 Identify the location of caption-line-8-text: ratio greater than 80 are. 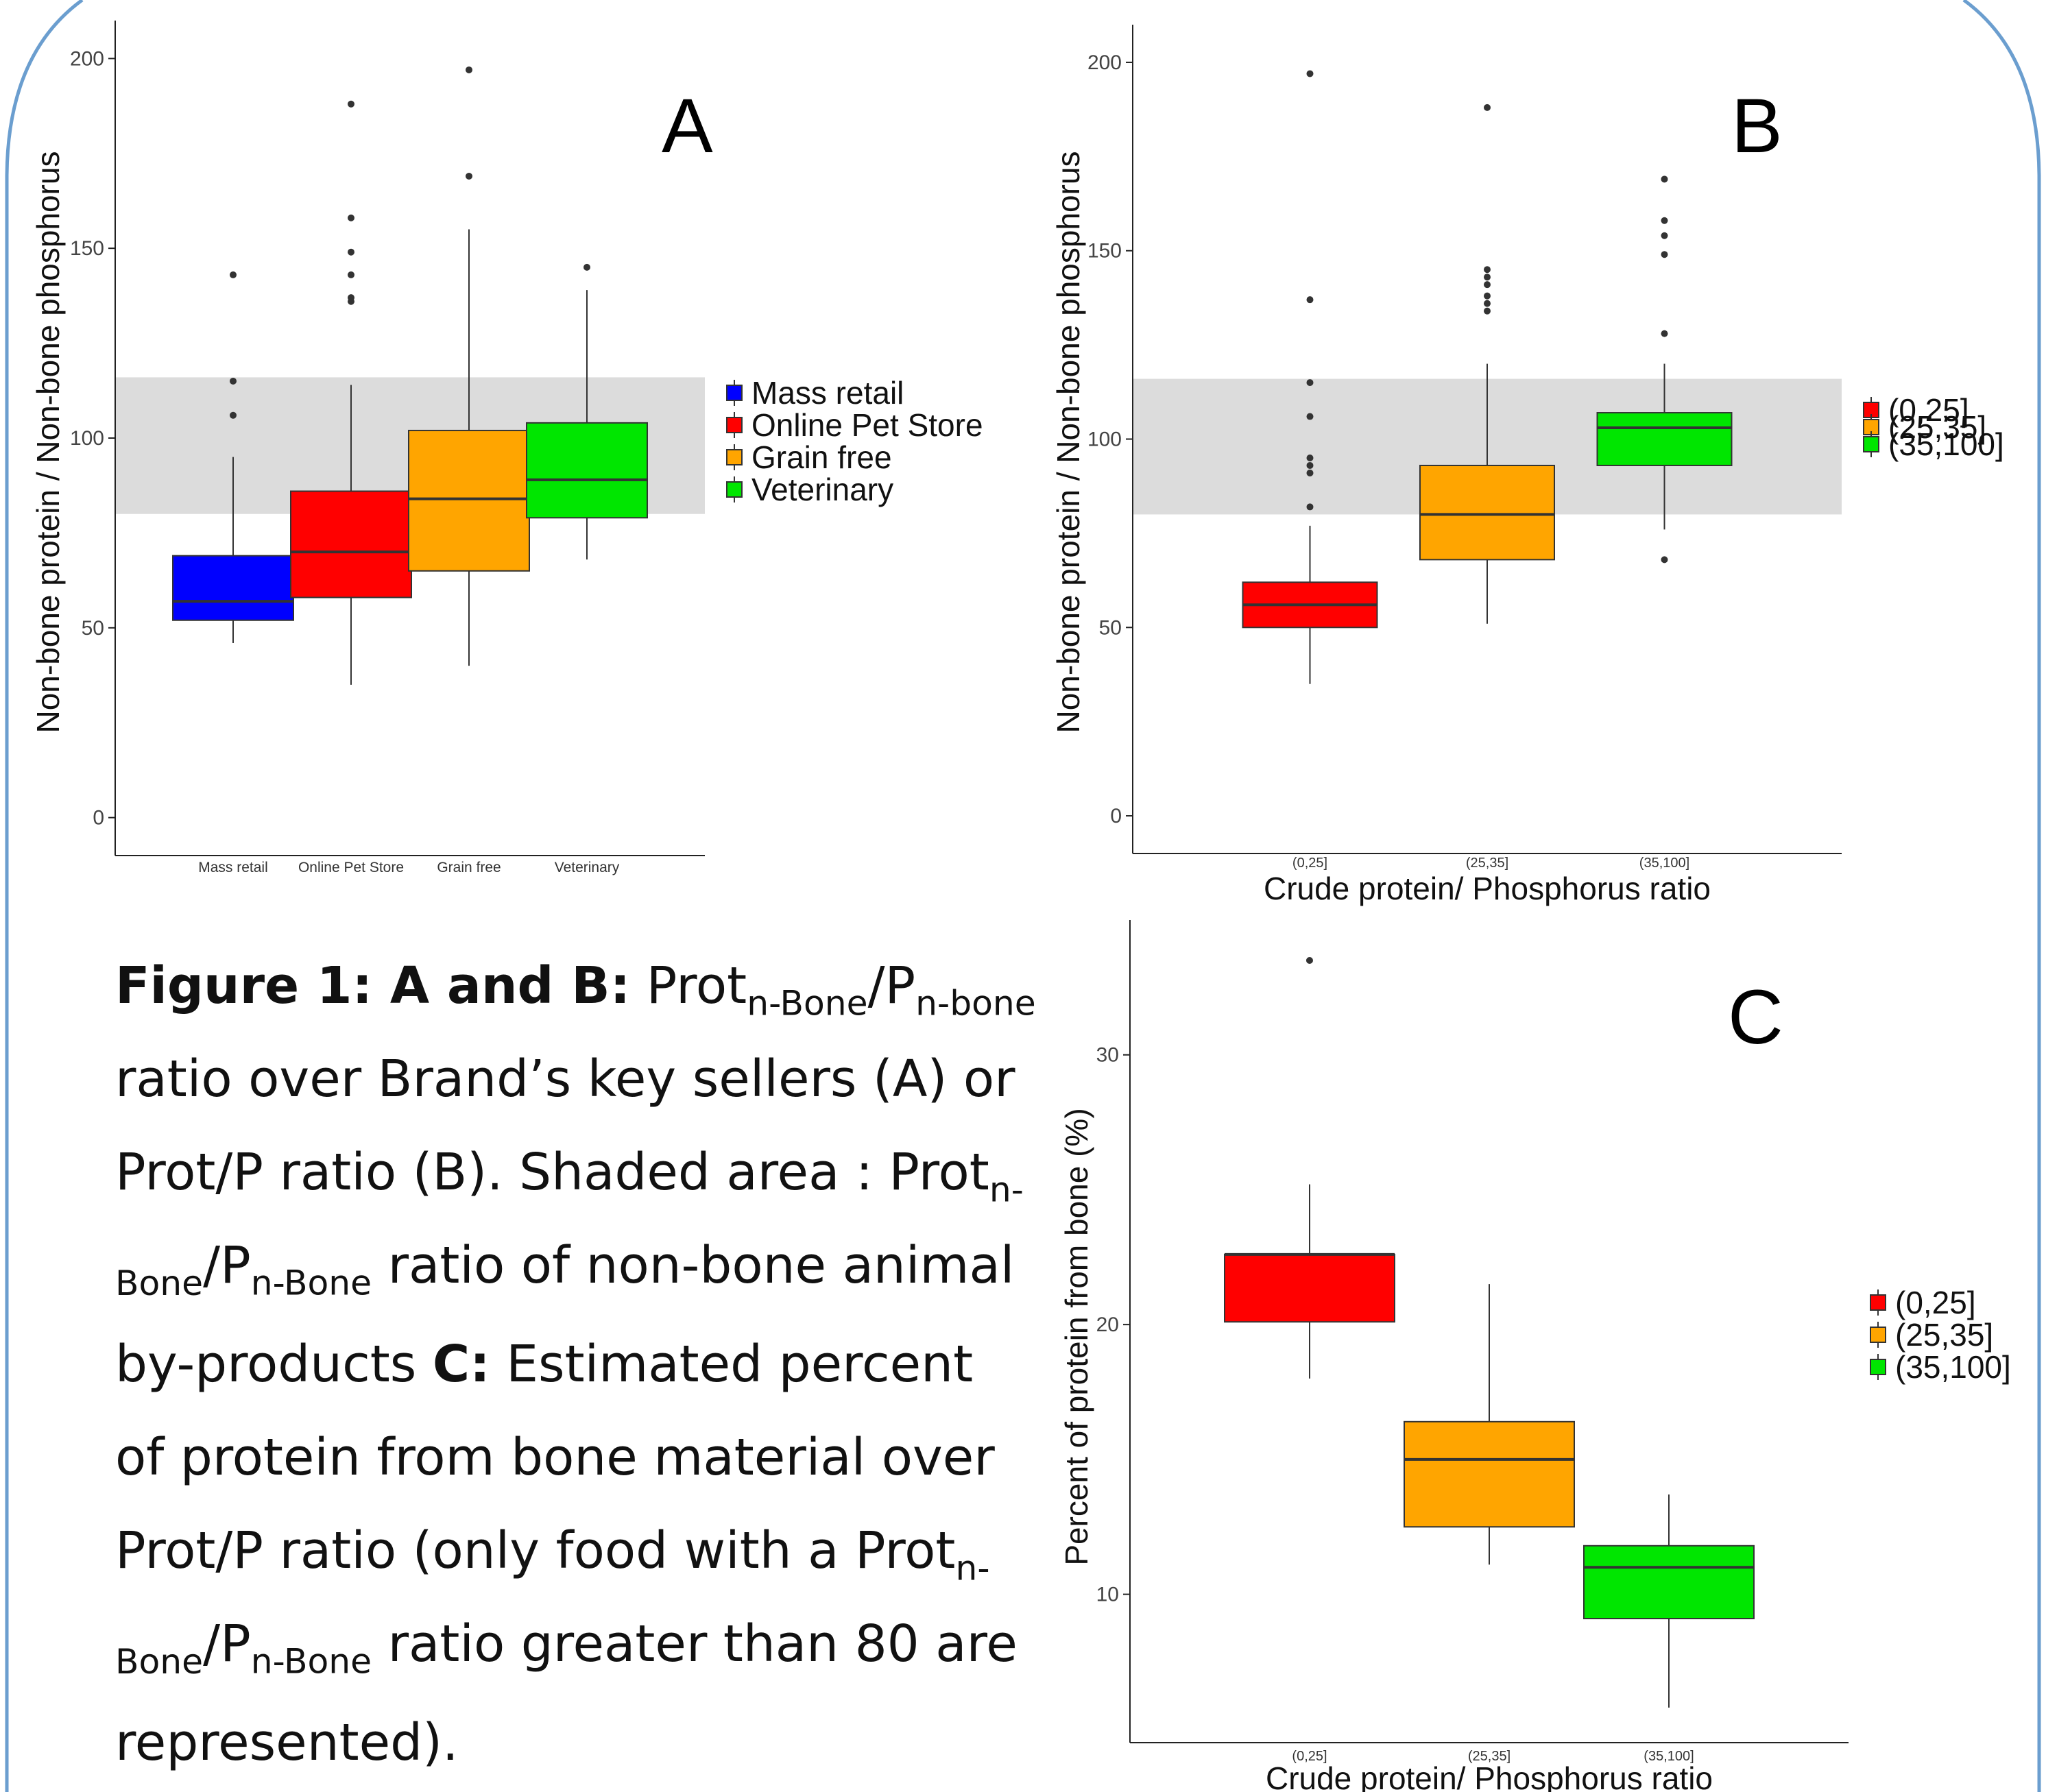
(695, 1643).